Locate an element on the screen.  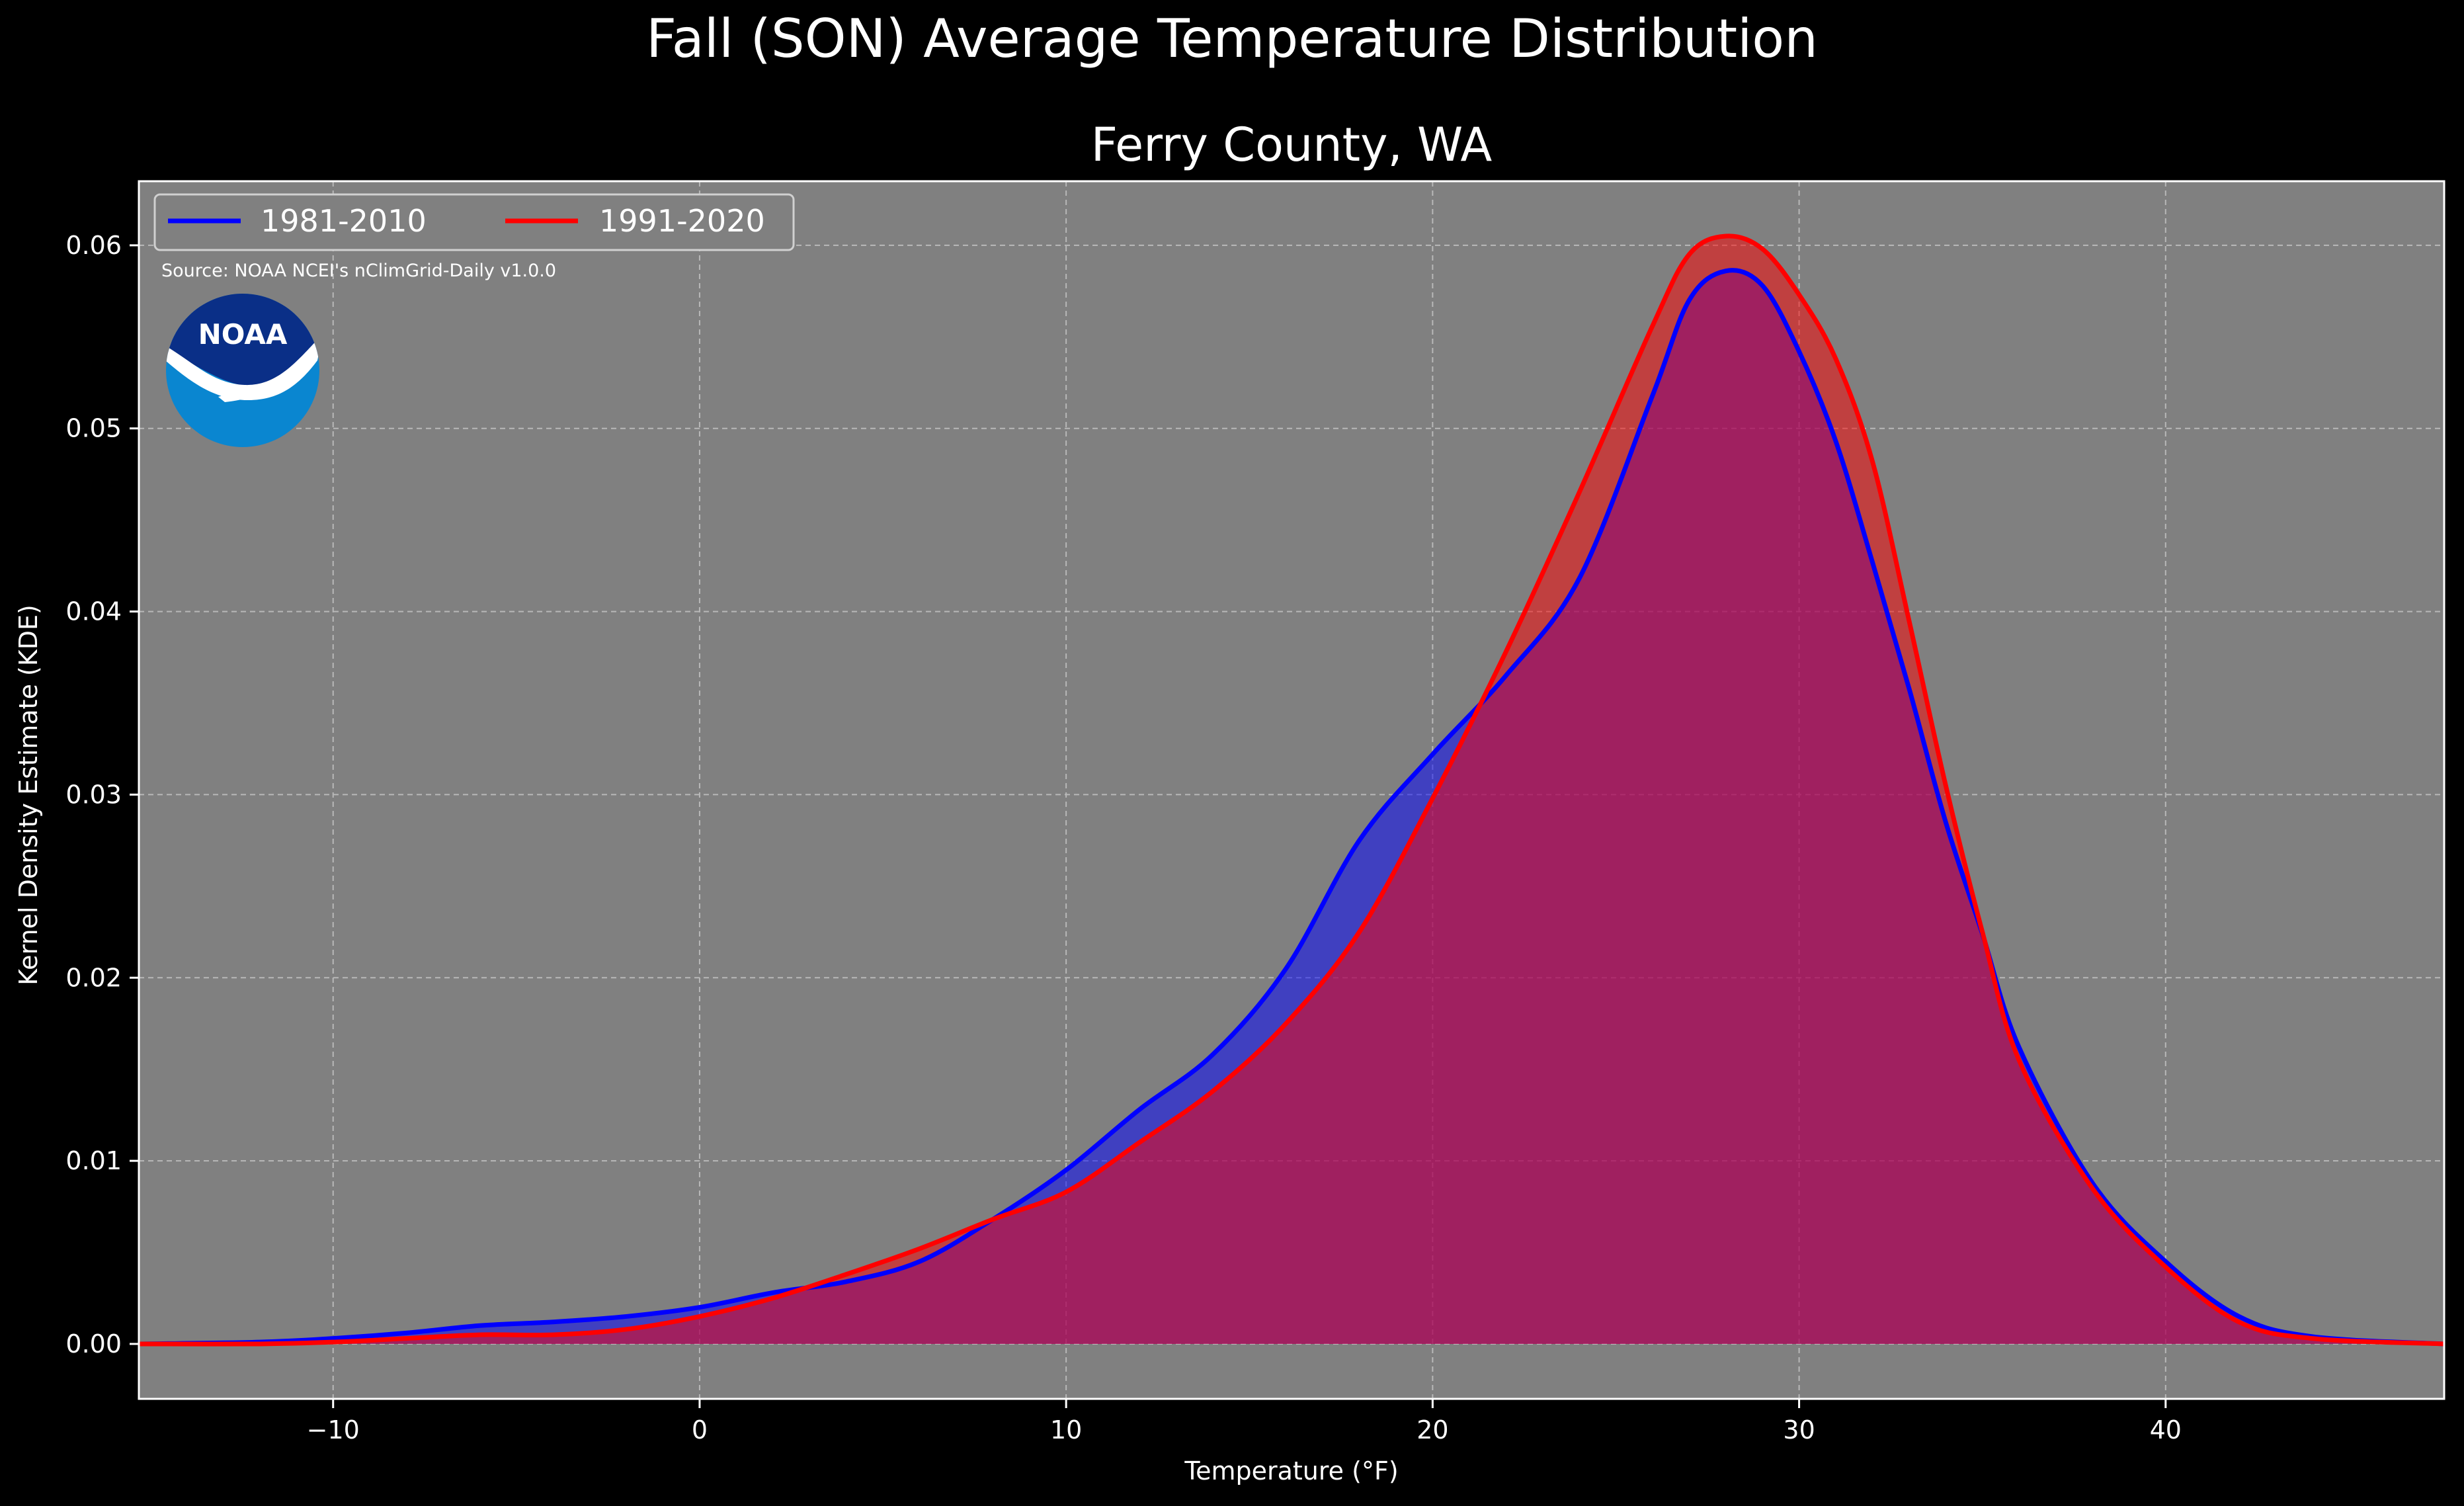
x-tick-label: 40 is located at coordinates (2166, 1429).